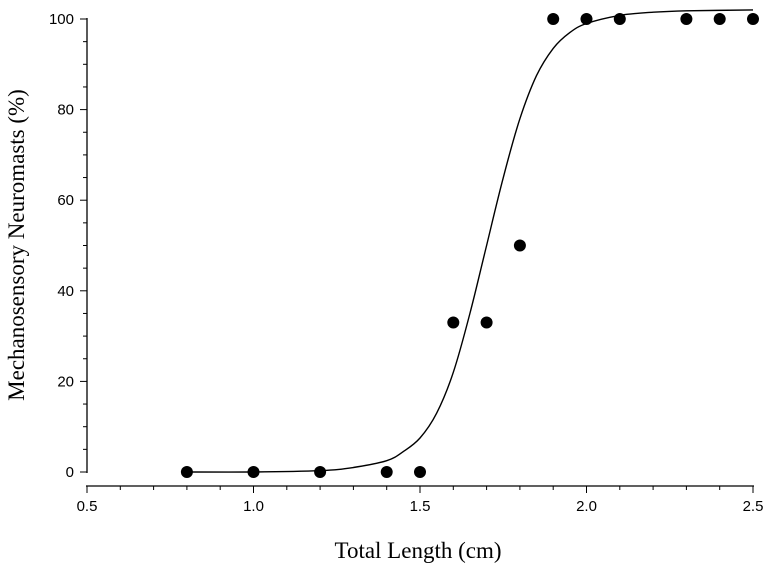 This screenshot has width=772, height=568. Describe the element at coordinates (65, 110) in the screenshot. I see `y-tick-label: 80` at that location.